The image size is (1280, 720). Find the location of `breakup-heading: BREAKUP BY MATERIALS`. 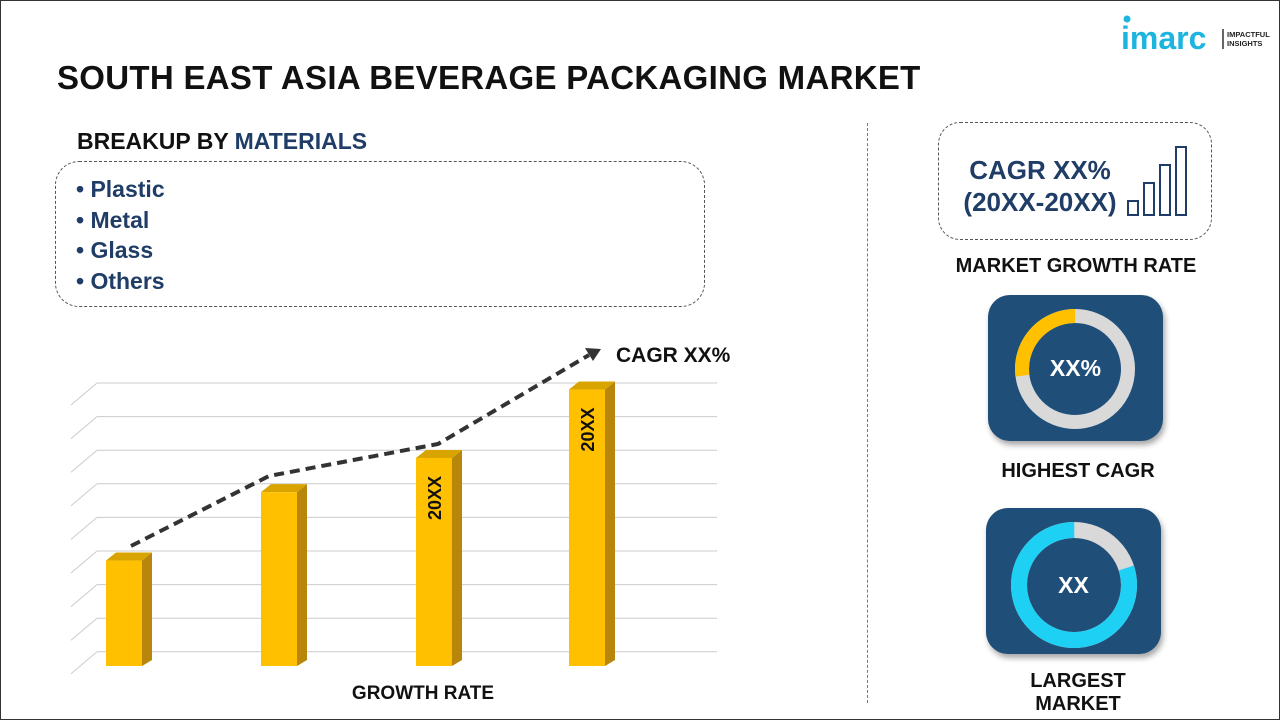

breakup-heading: BREAKUP BY MATERIALS is located at coordinates (222, 141).